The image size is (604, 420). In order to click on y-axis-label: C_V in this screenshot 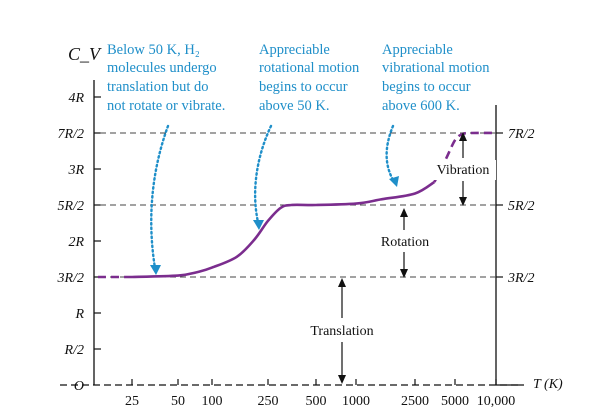, I will do `click(85, 54)`.